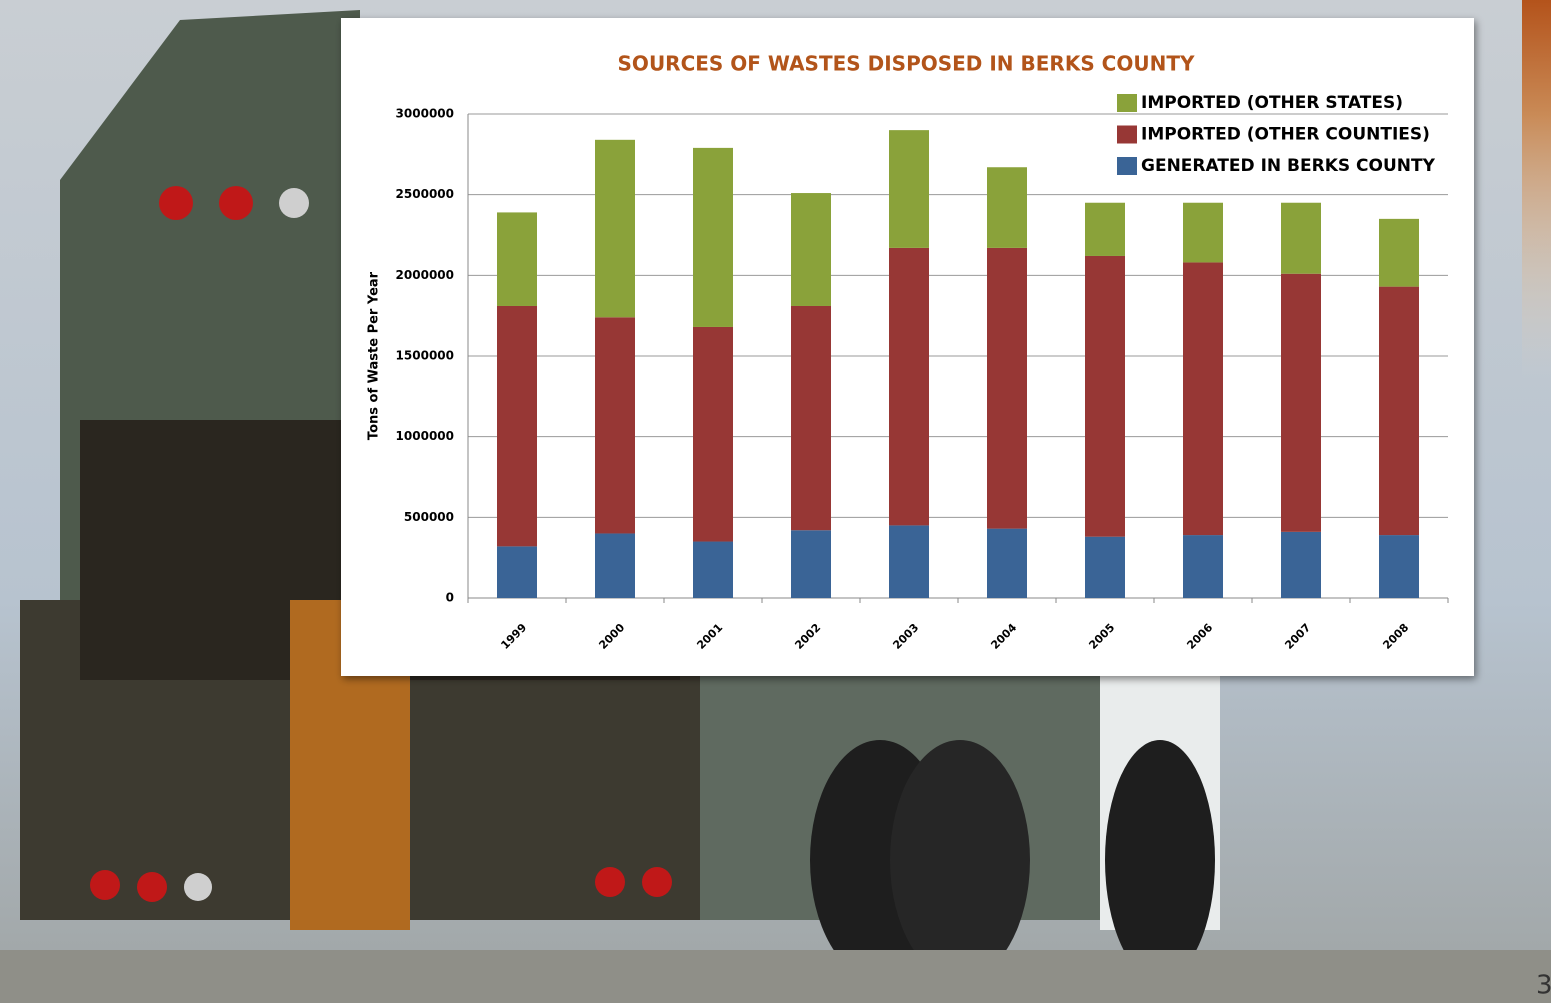 The height and width of the screenshot is (1007, 1551). Describe the element at coordinates (1285, 135) in the screenshot. I see `legend-label: IMPORTED (OTHER COUNTIES)` at that location.